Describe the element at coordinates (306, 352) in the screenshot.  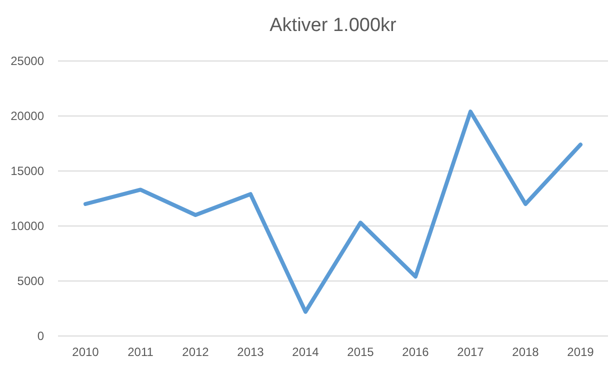
I see `x-tick-label: 2014` at that location.